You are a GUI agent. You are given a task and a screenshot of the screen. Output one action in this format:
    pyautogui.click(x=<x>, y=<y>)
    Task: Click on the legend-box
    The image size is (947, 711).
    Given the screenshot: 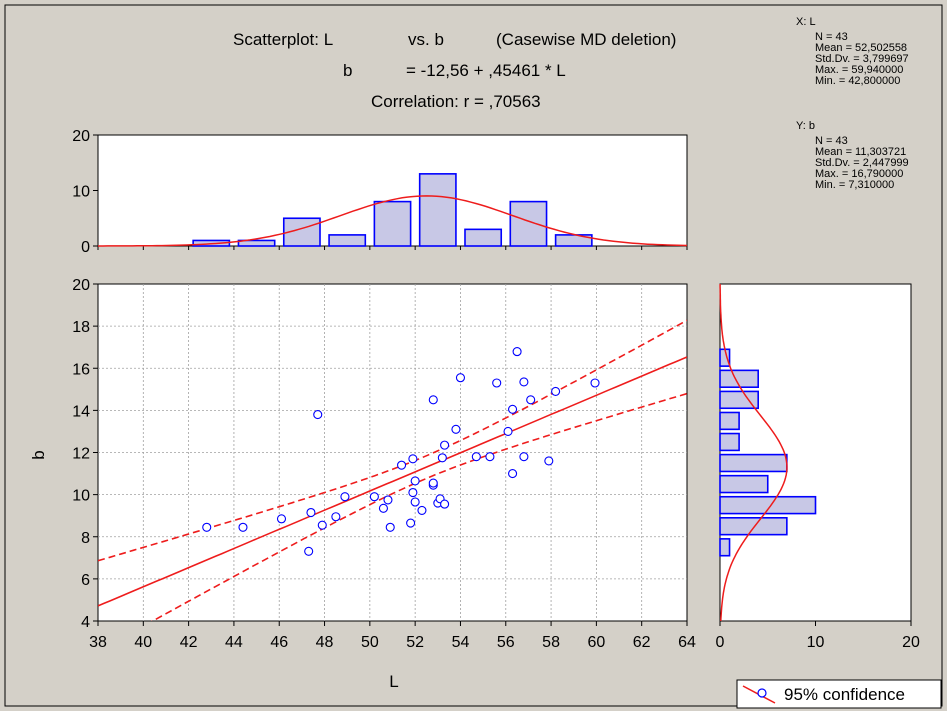 What is the action you would take?
    pyautogui.click(x=839, y=694)
    